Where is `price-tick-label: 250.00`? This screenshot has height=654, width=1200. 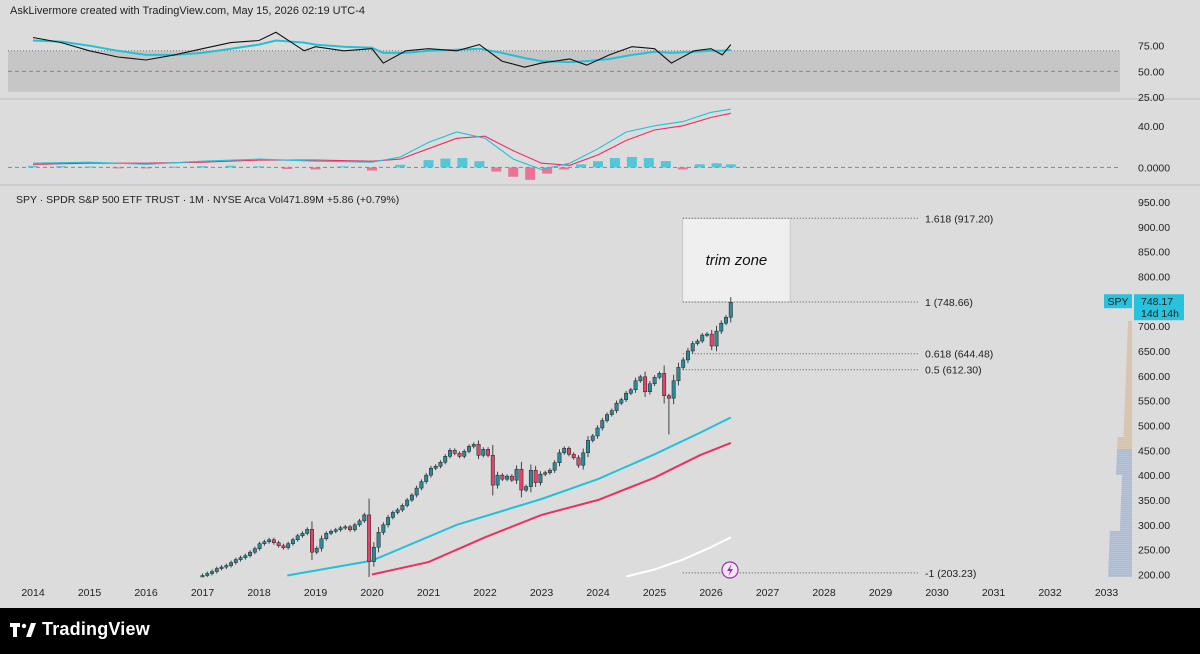
price-tick-label: 250.00 is located at coordinates (1154, 551).